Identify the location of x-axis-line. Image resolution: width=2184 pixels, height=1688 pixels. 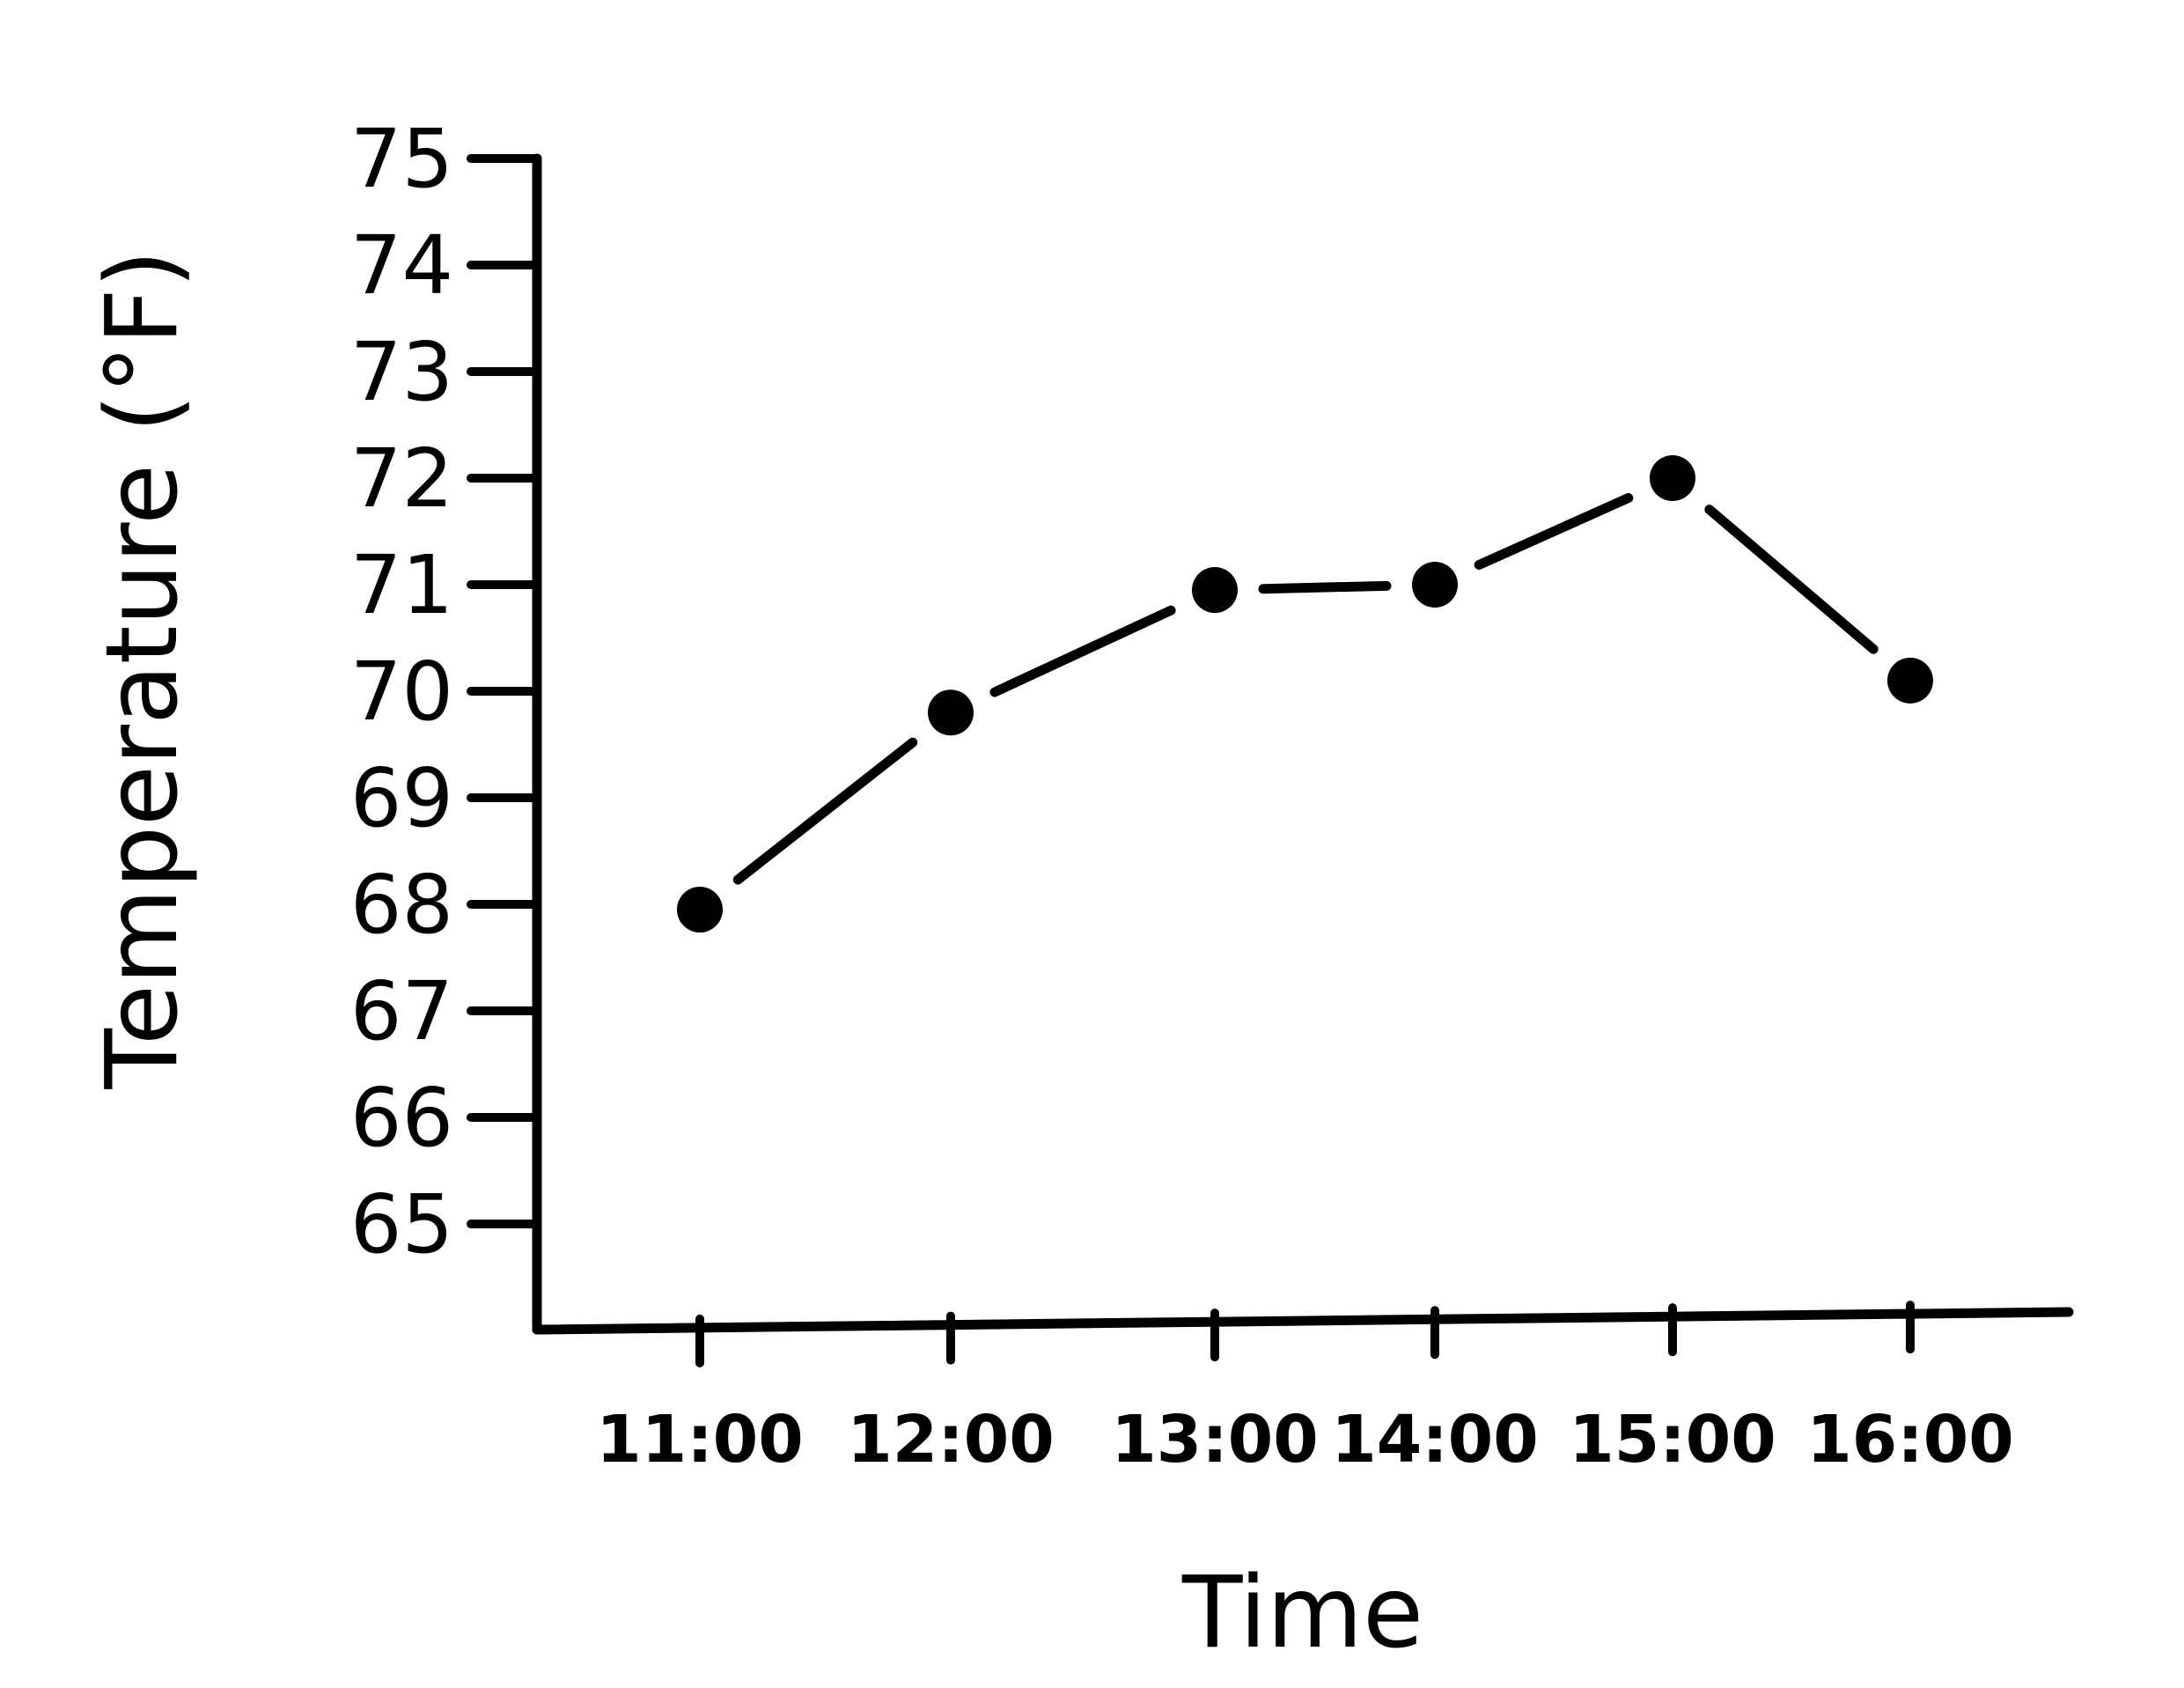
(1303, 1321).